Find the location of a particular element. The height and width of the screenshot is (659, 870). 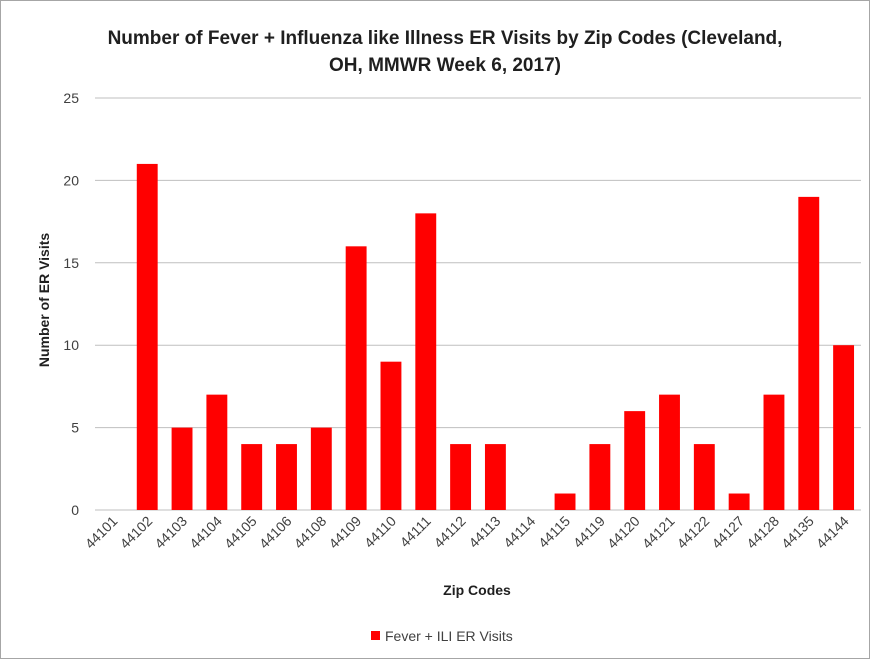

x-tick-label: 44103 is located at coordinates (170, 532).